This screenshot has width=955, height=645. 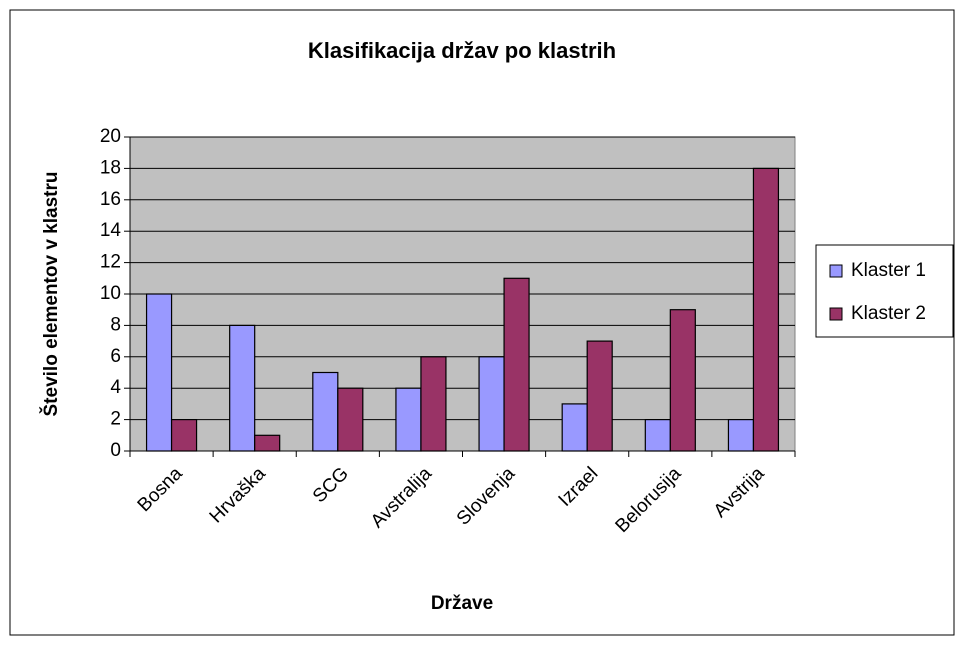 What do you see at coordinates (51, 294) in the screenshot?
I see `y-axis-label: Število elementov v klastru` at bounding box center [51, 294].